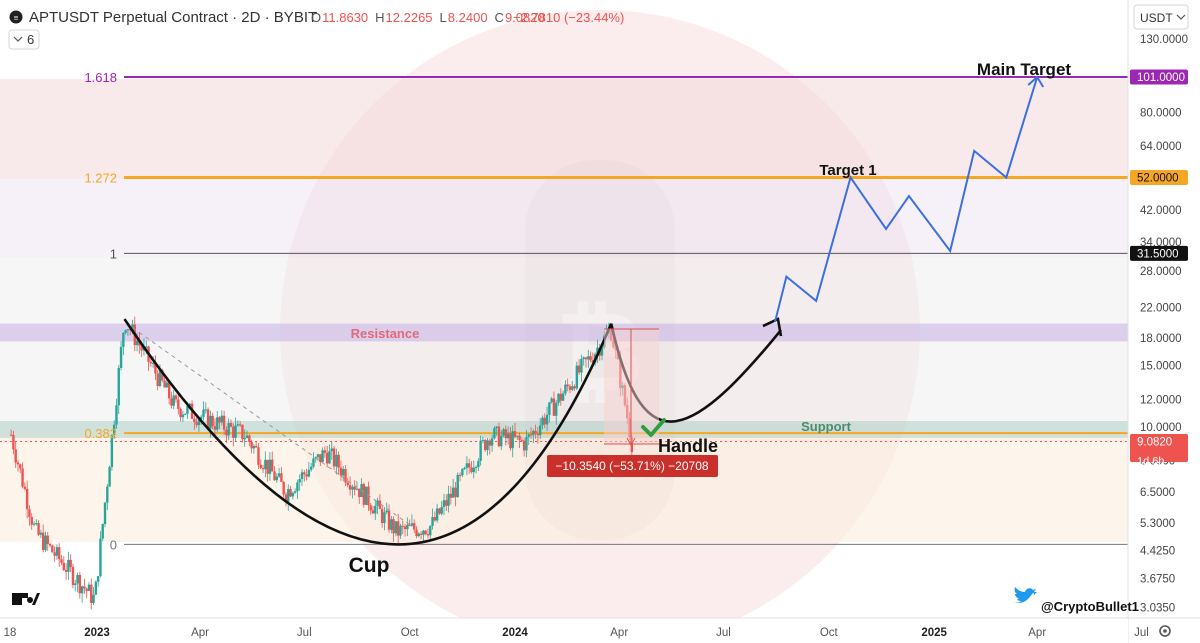 This screenshot has width=1200, height=643. I want to click on price-tag-fib-1272: 52.0000, so click(1158, 178).